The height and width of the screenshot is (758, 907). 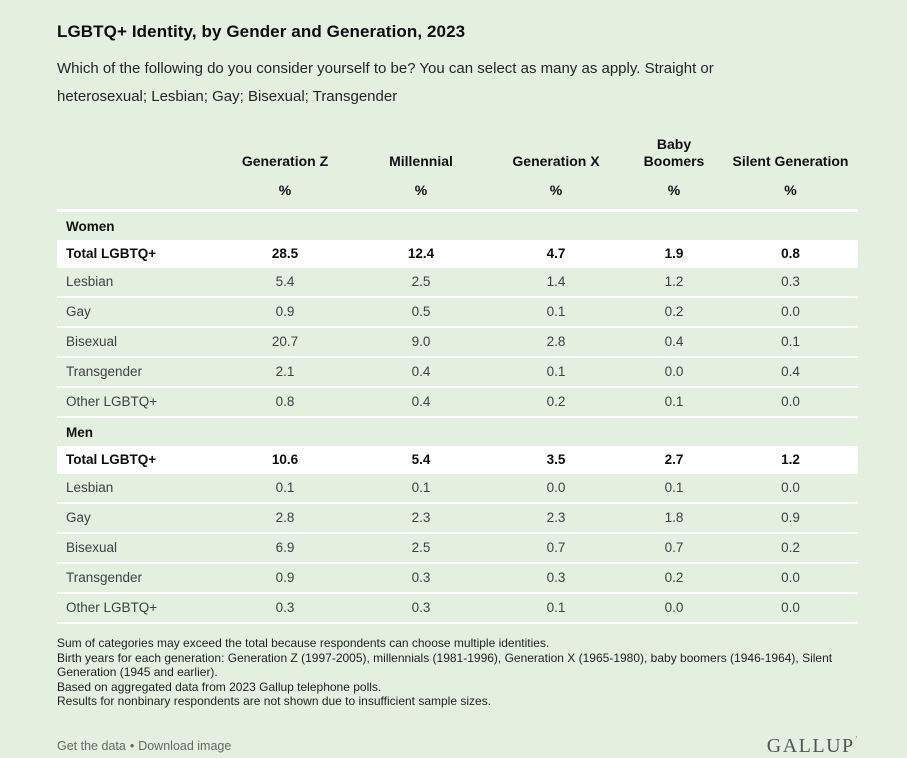 What do you see at coordinates (556, 253) in the screenshot?
I see `table-cell: 4.7` at bounding box center [556, 253].